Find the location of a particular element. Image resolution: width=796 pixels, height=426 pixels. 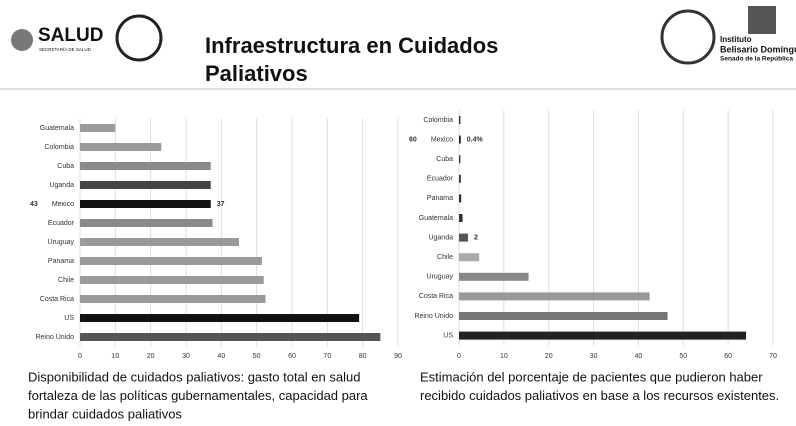

value-label: 0.4% is located at coordinates (475, 139).